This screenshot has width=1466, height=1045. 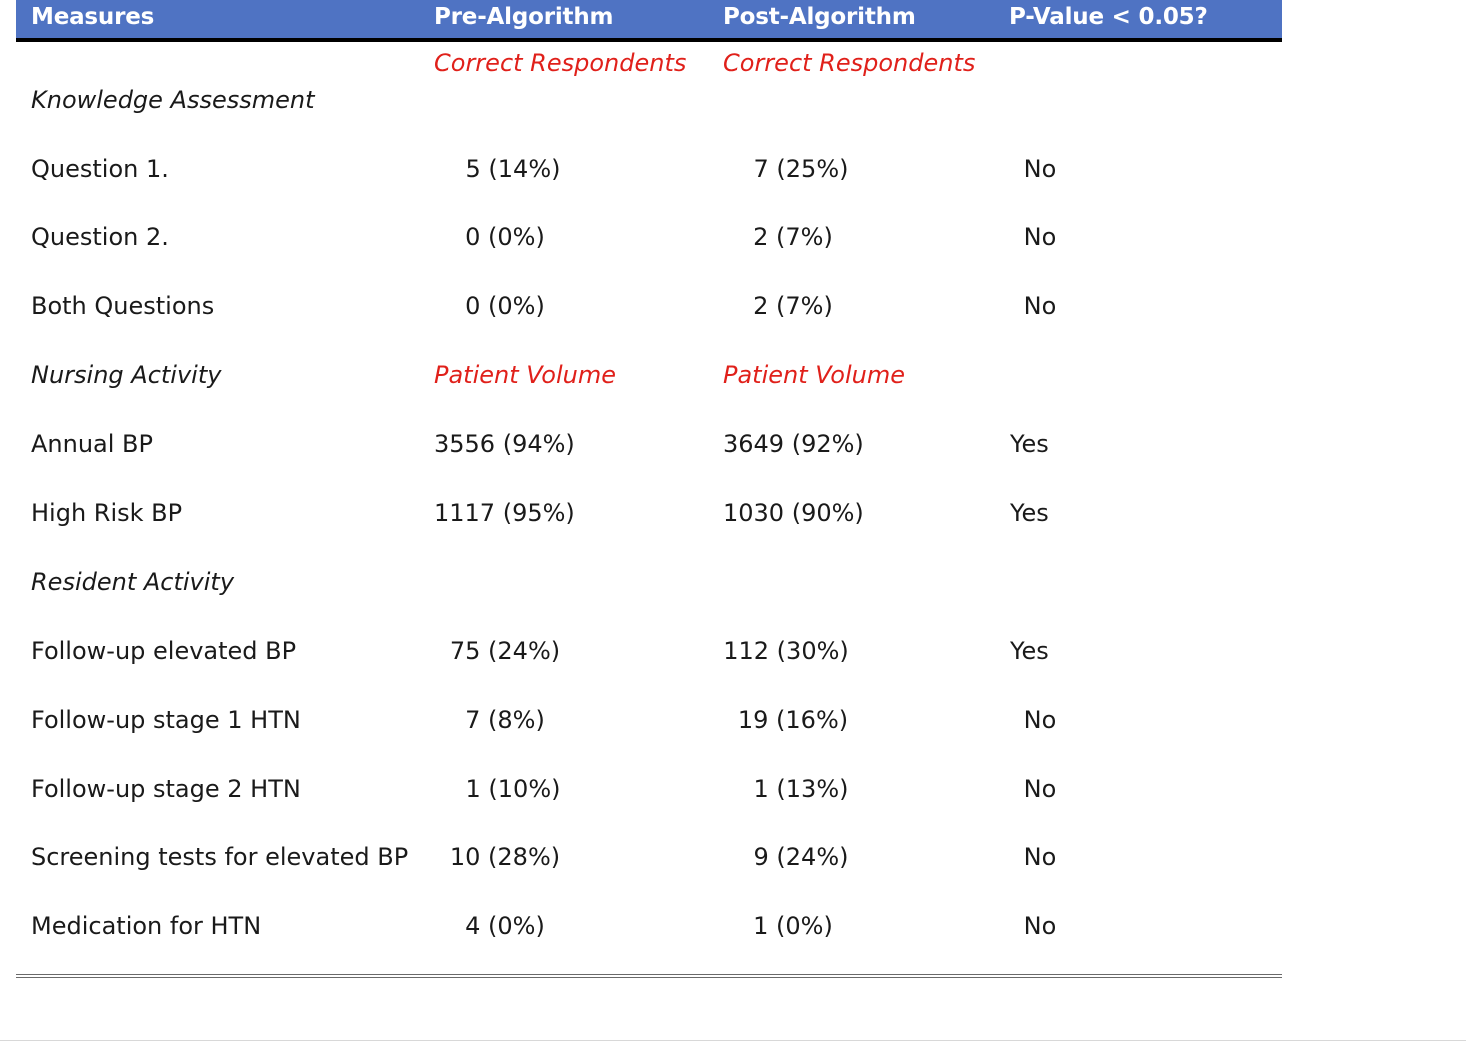 What do you see at coordinates (793, 720) in the screenshot?
I see `row-post-value: 19 (16%)` at bounding box center [793, 720].